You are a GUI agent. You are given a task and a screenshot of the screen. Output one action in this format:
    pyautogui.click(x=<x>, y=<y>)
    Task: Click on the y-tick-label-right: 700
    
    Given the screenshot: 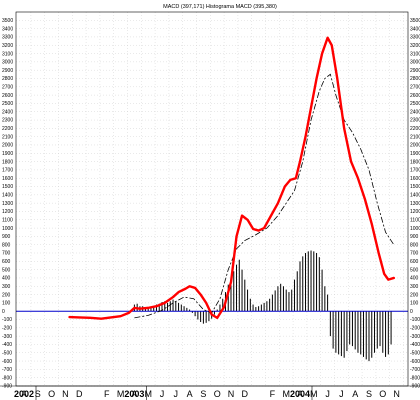 What is the action you would take?
    pyautogui.click(x=414, y=254)
    